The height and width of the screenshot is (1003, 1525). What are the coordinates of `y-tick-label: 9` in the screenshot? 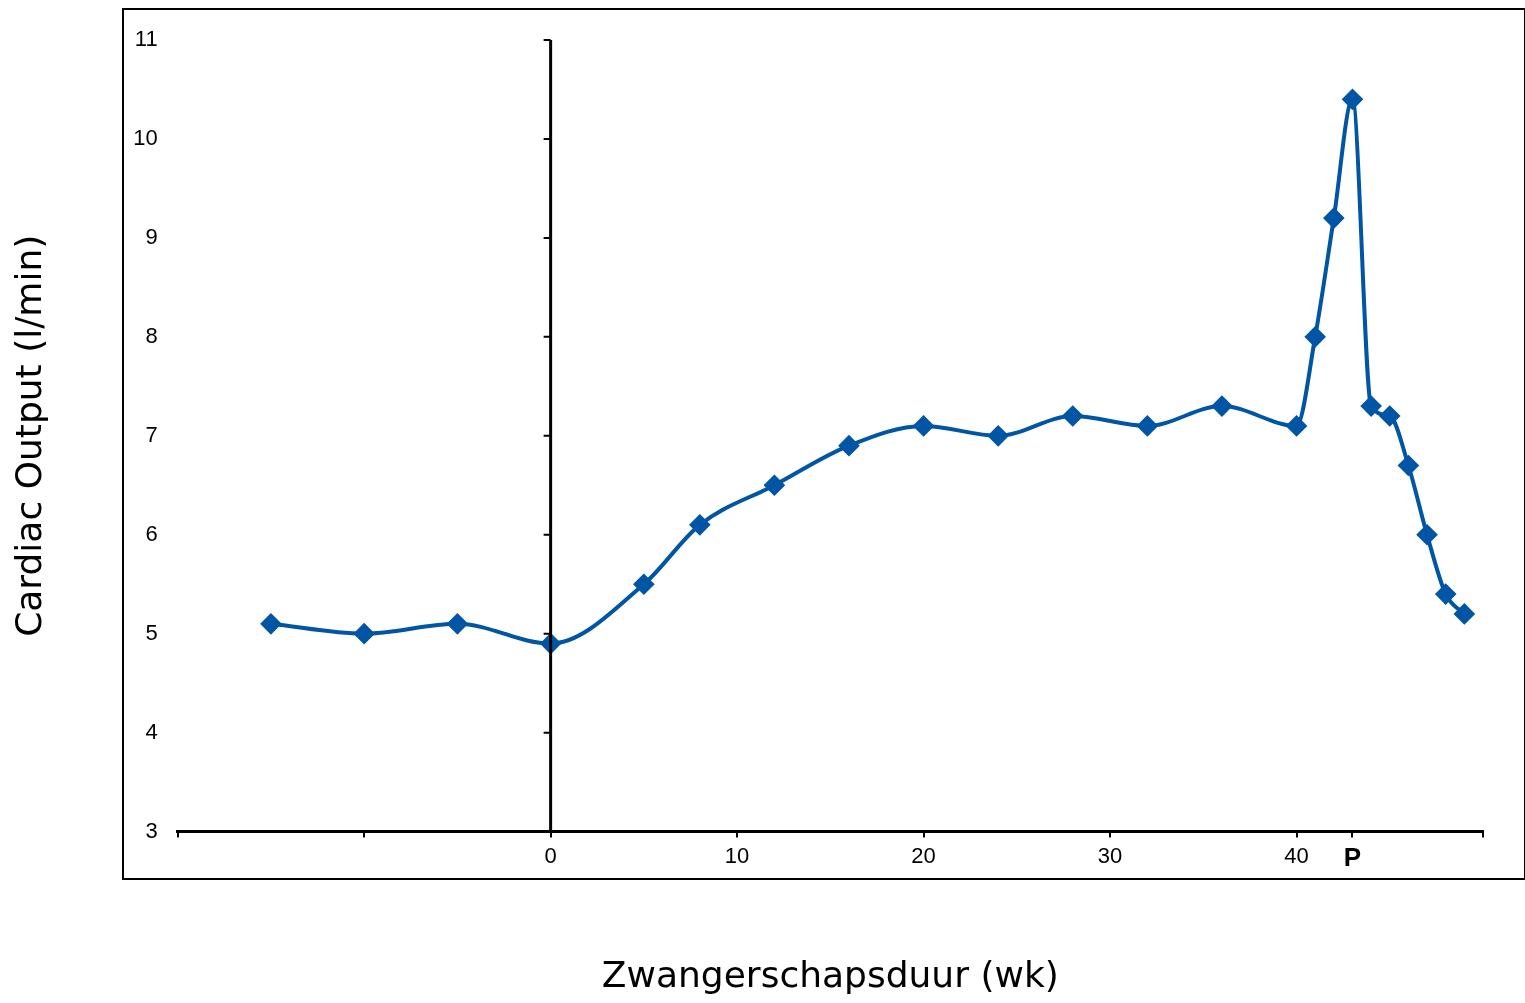 It's located at (151, 236).